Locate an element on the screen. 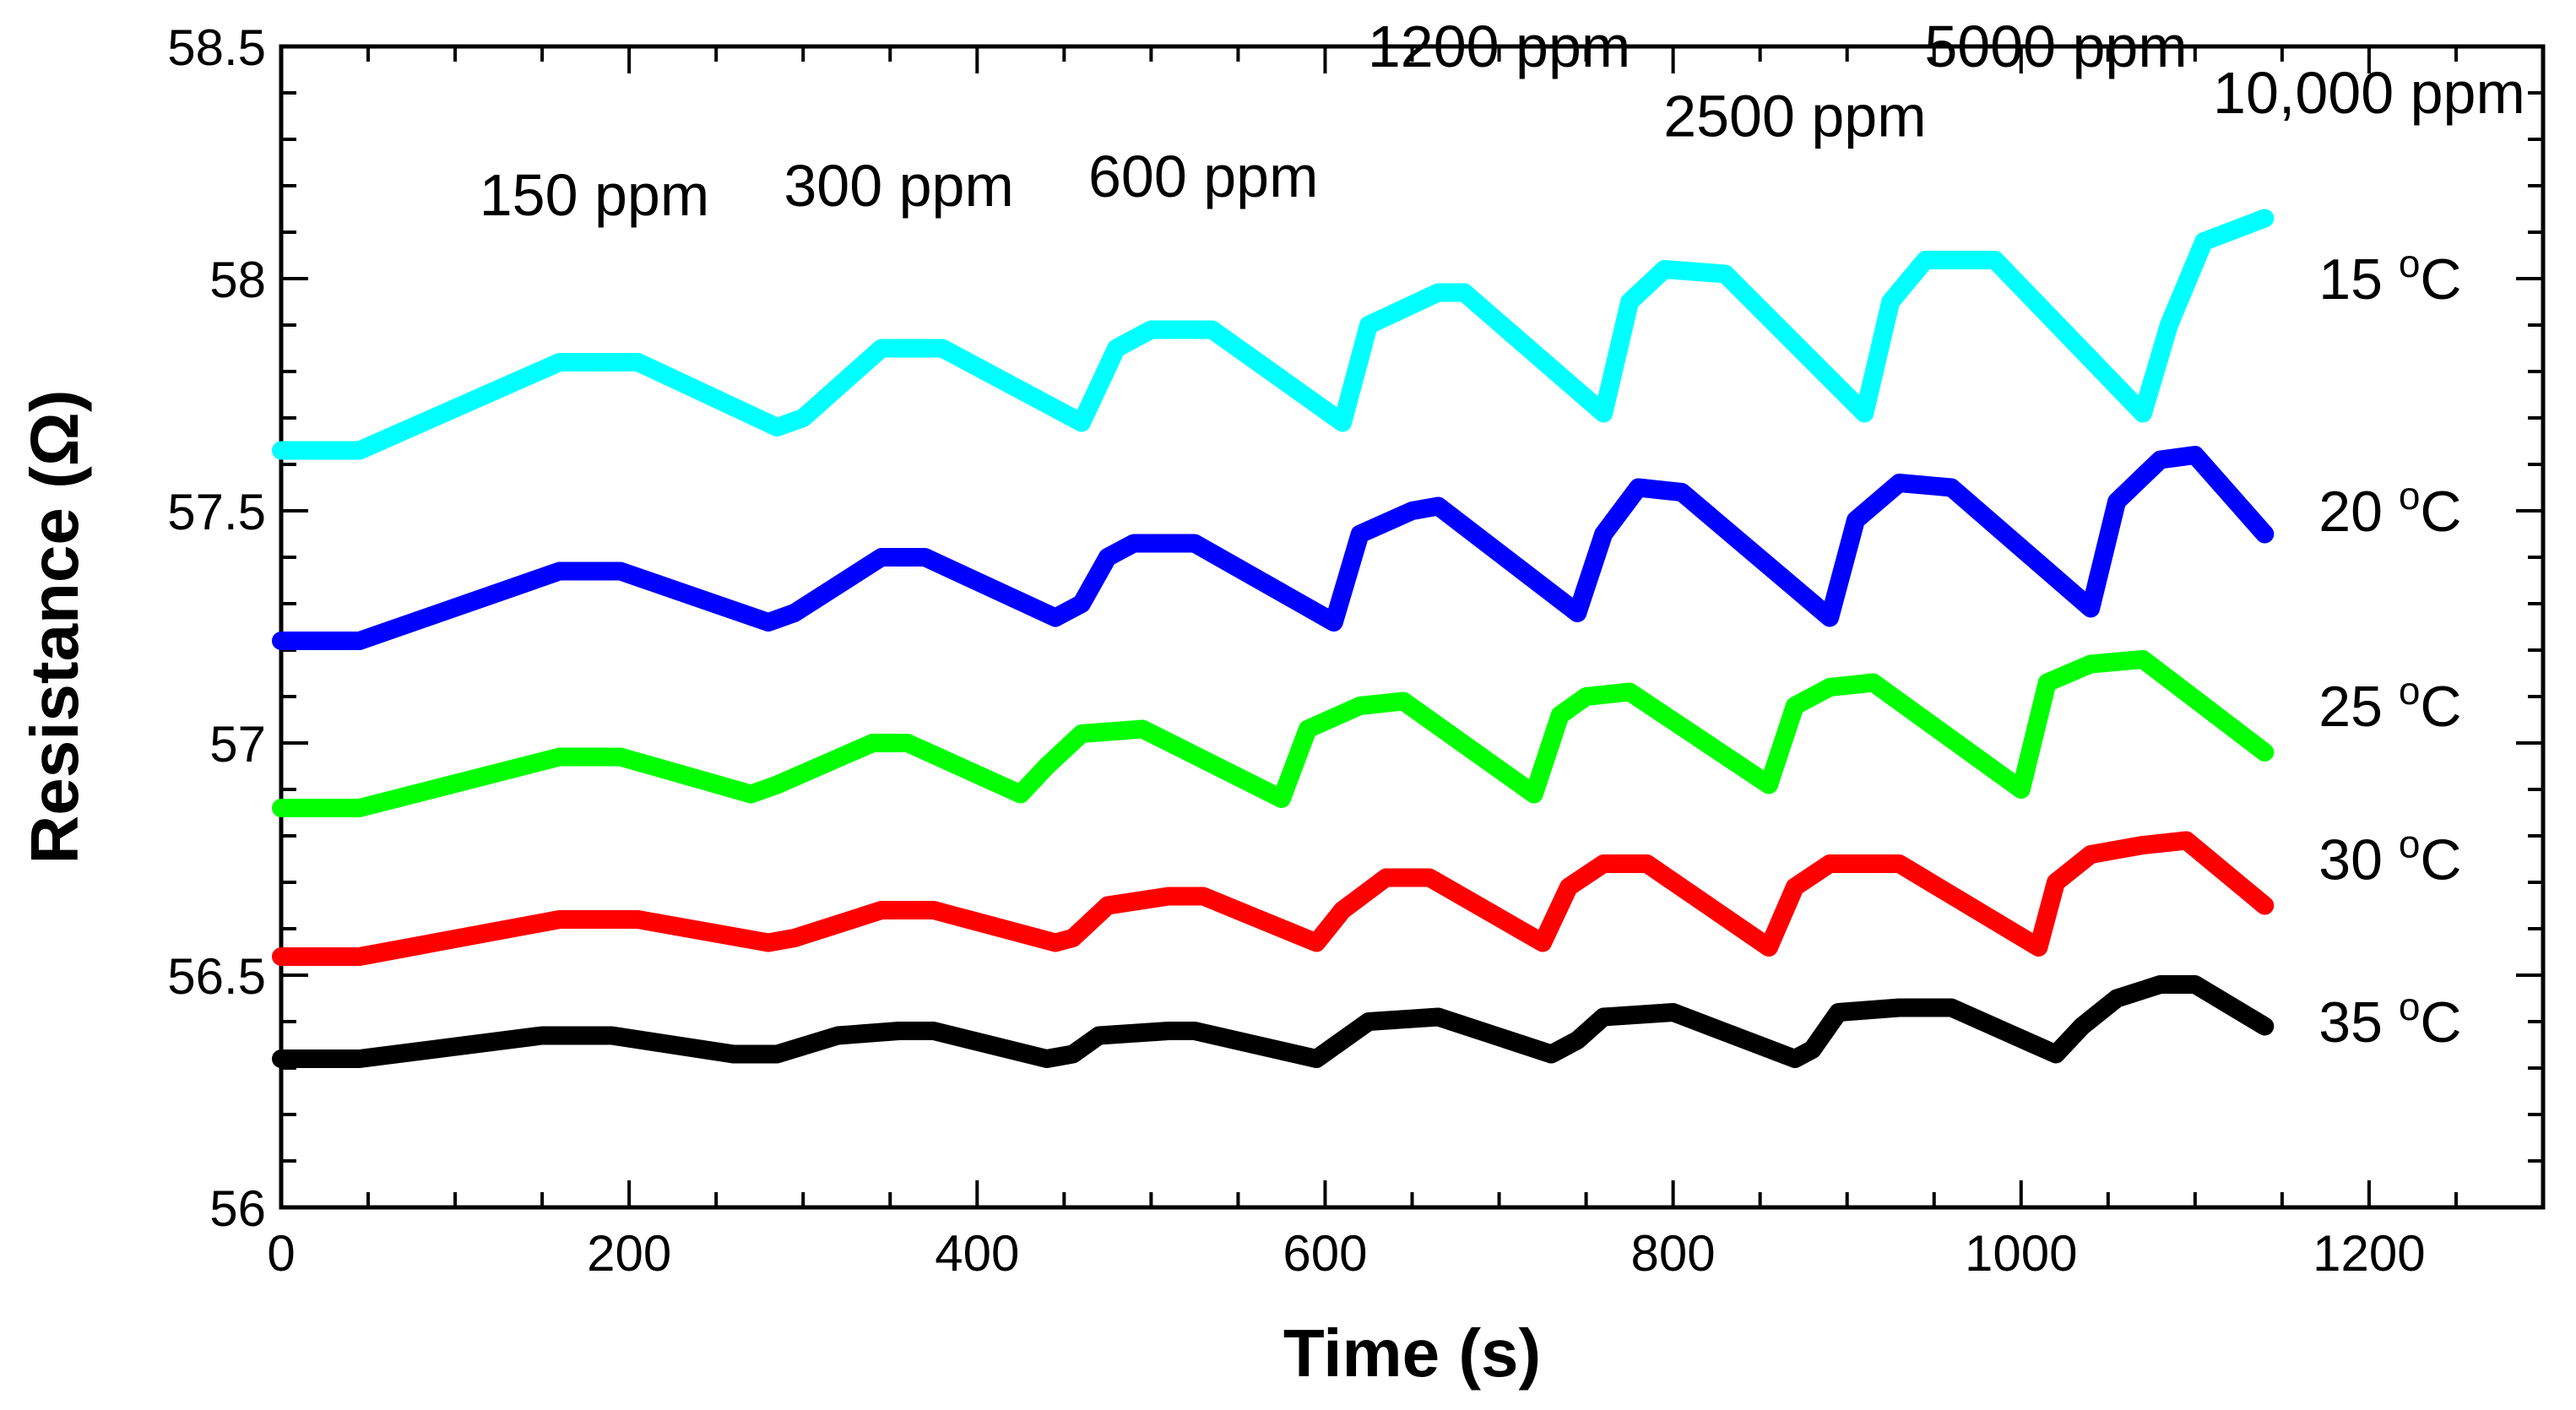  x-tick-label: 800 is located at coordinates (1673, 1253).